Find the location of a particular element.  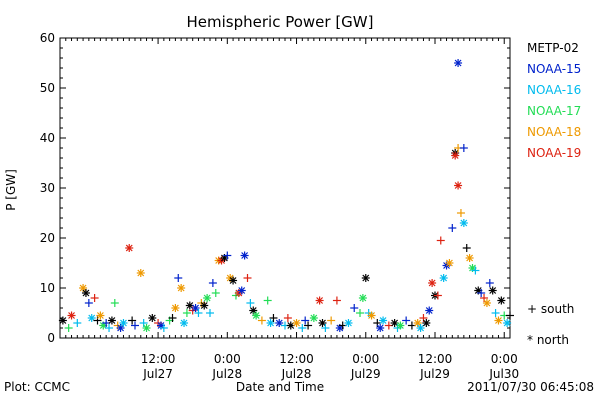

y-tick-label: 40 is located at coordinates (47, 138).